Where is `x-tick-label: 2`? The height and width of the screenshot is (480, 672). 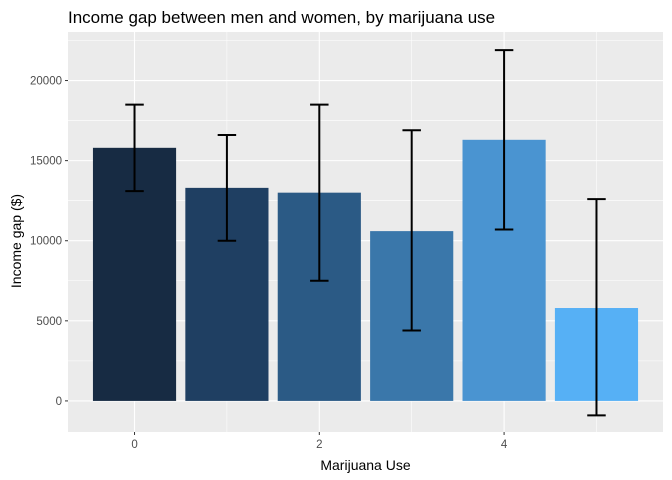 x-tick-label: 2 is located at coordinates (319, 445).